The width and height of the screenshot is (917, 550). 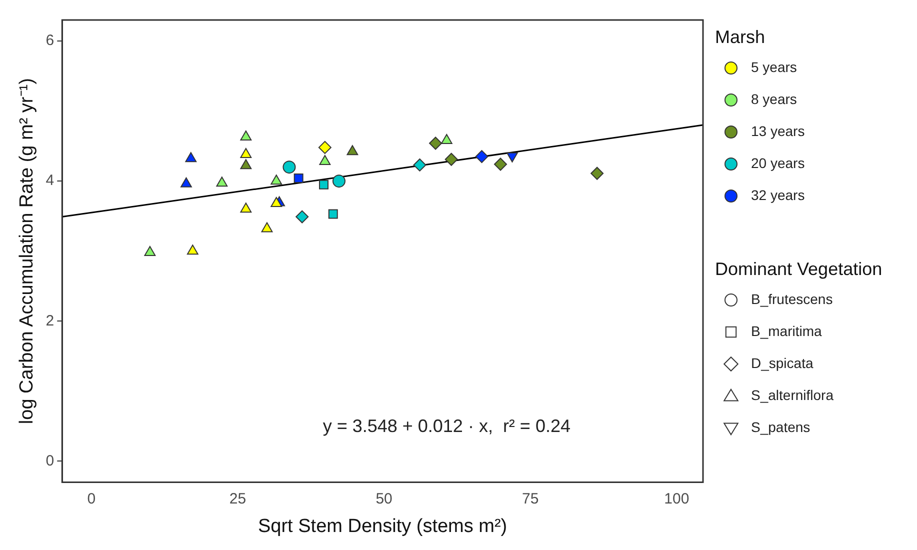 What do you see at coordinates (778, 194) in the screenshot?
I see `legend-label: 32 years` at bounding box center [778, 194].